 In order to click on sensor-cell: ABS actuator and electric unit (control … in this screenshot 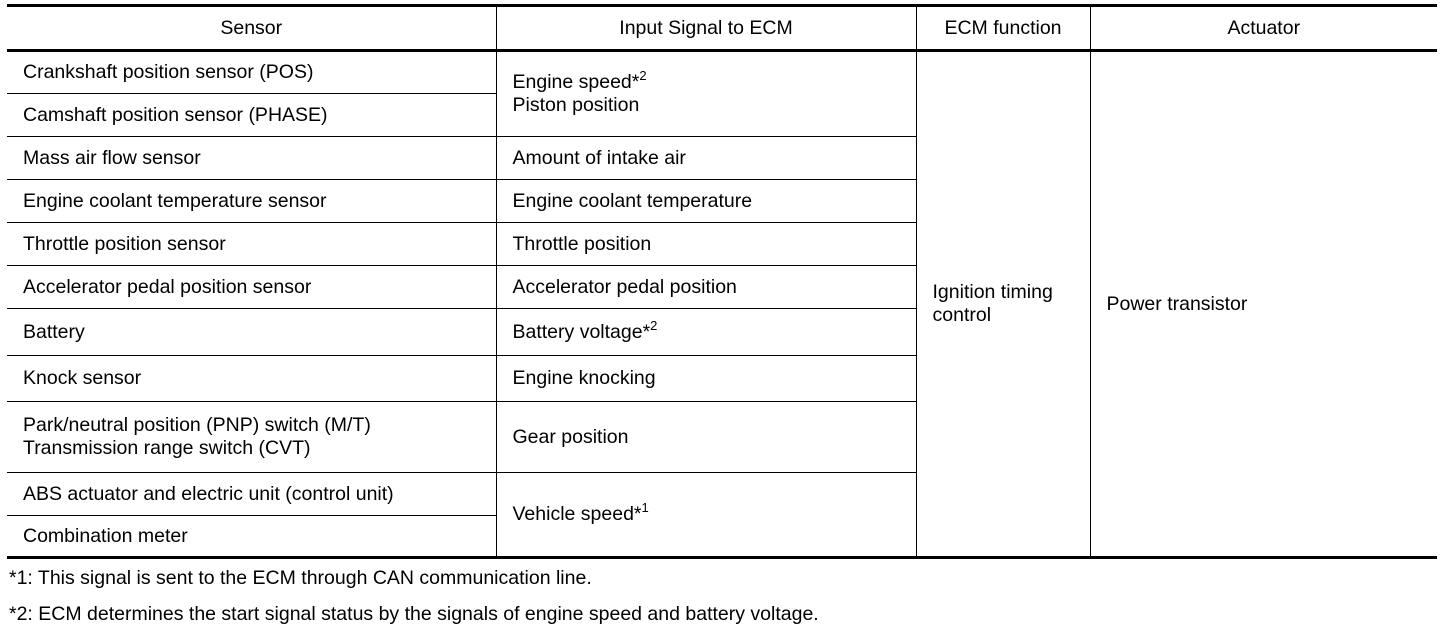, I will do `click(252, 494)`.